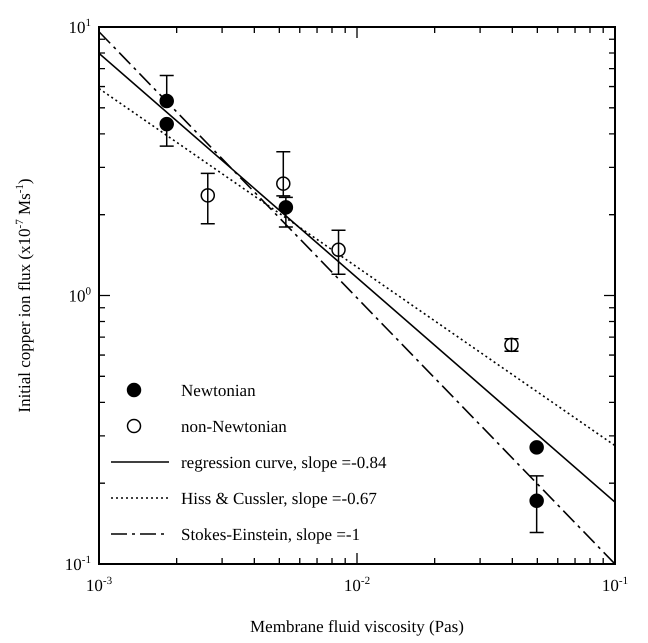 This screenshot has width=648, height=643. Describe the element at coordinates (218, 390) in the screenshot. I see `legend-label: Newtonian` at that location.